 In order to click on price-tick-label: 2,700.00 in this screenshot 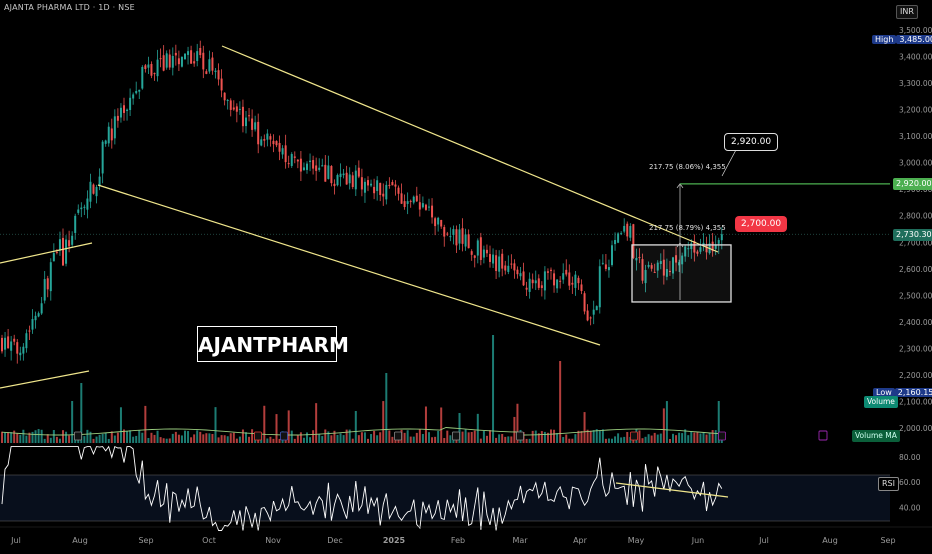, I will do `click(915, 242)`.